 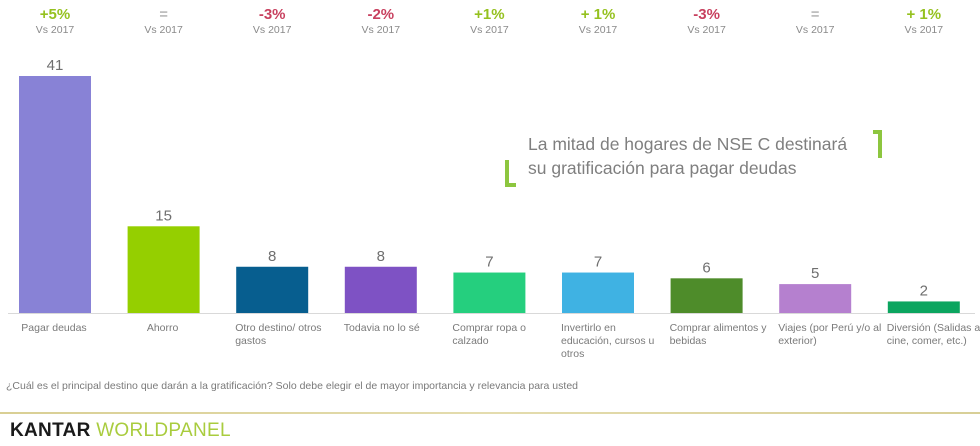 I want to click on change-value: +1%, so click(x=489, y=14).